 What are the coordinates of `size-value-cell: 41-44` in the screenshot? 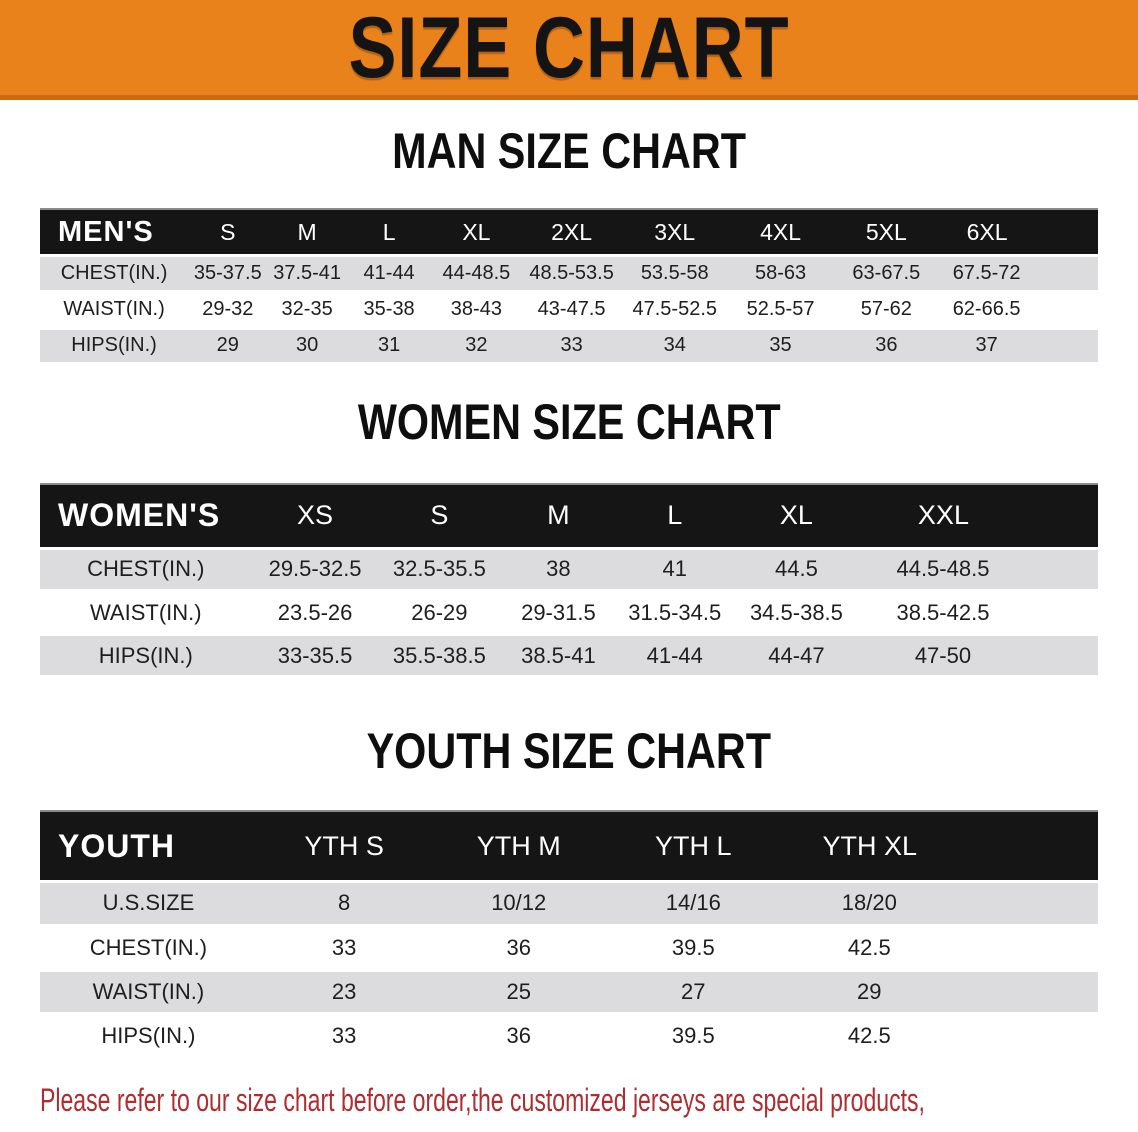 It's located at (389, 274).